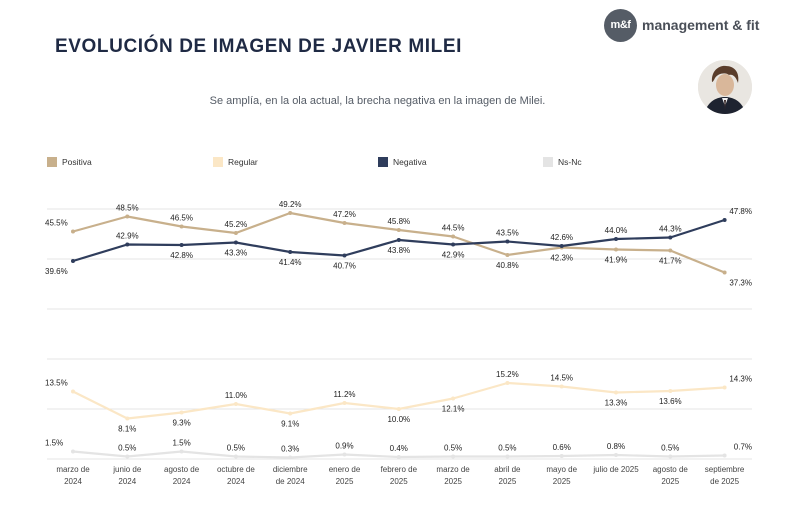 Image resolution: width=793 pixels, height=515 pixels. I want to click on legend-label-negativa: Negativa, so click(410, 162).